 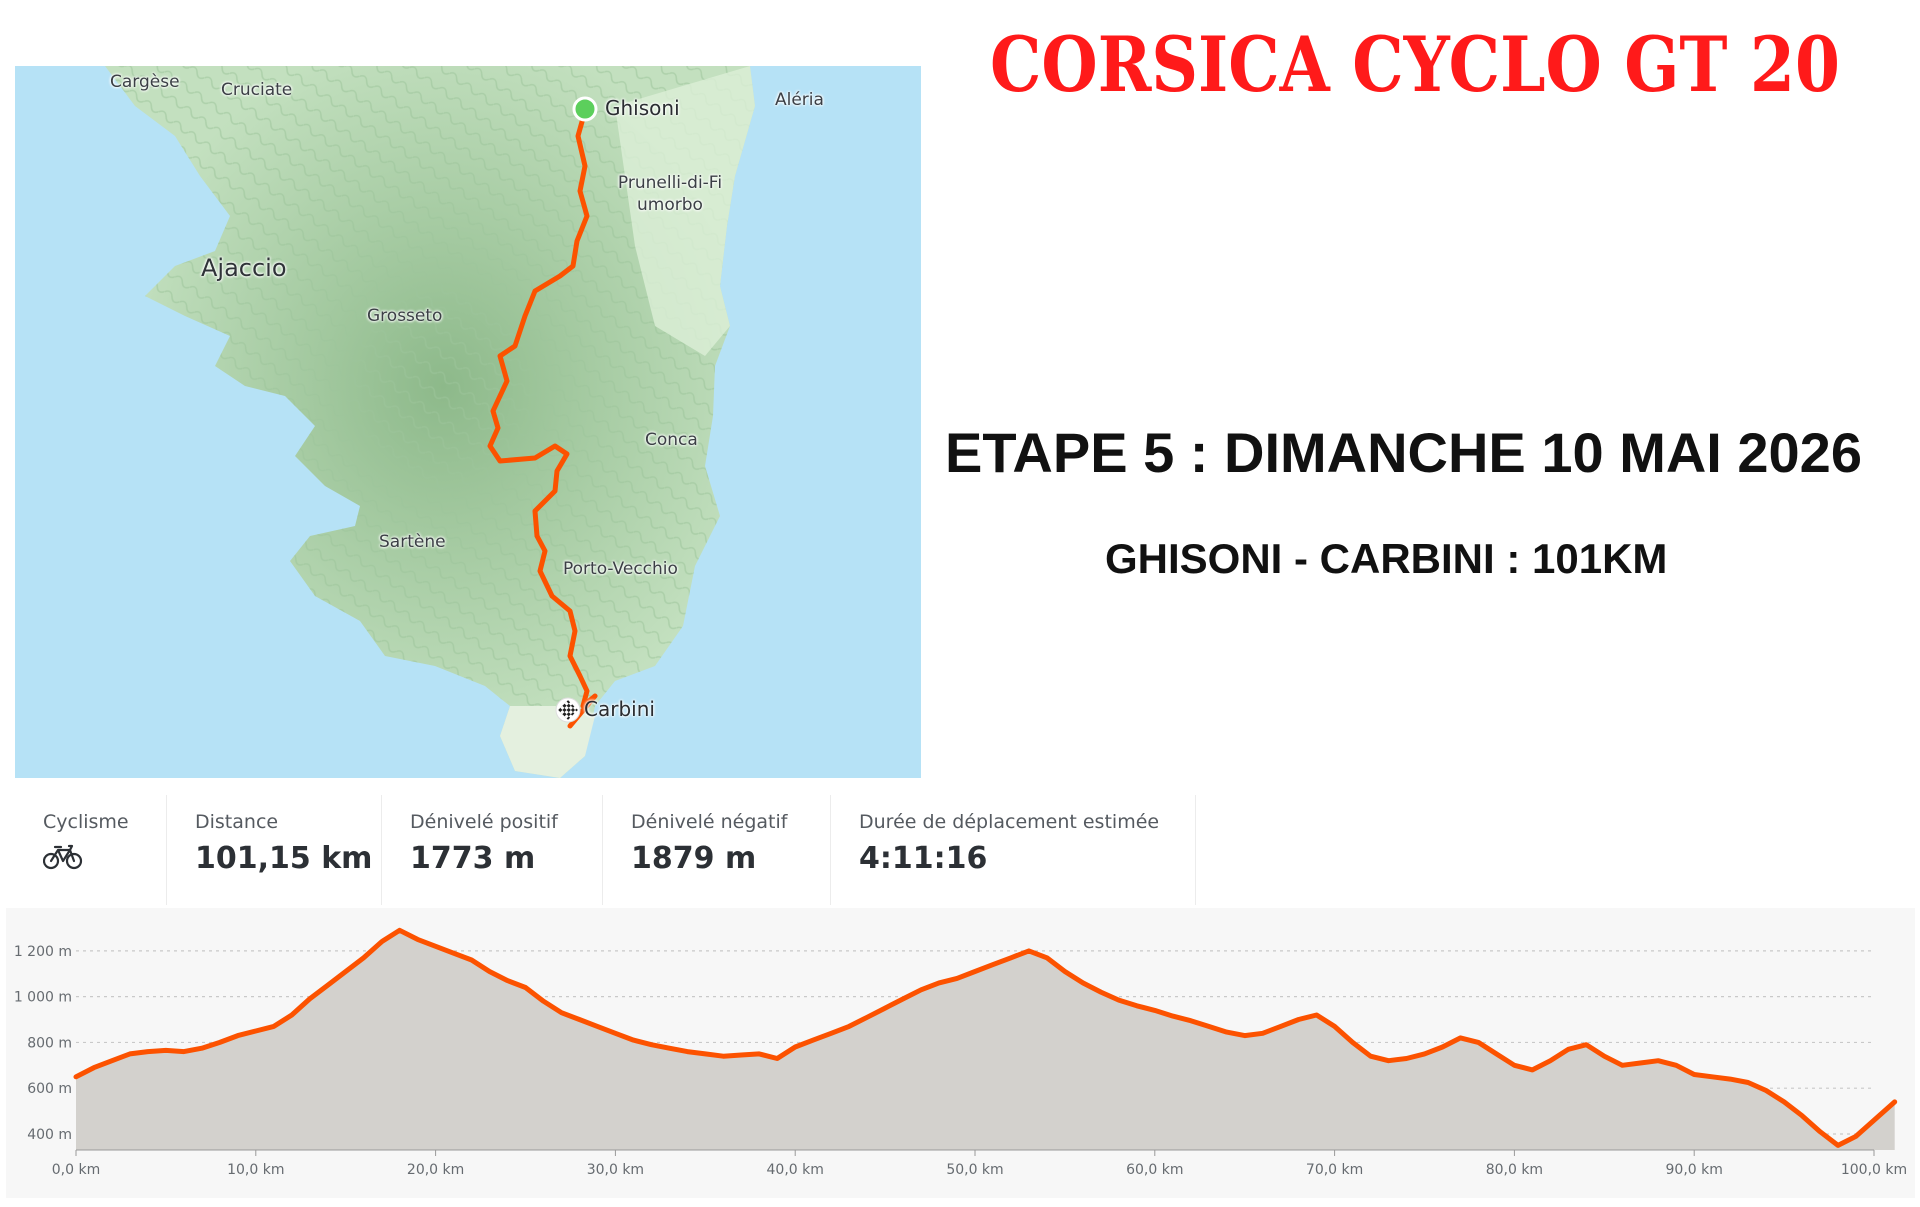 What do you see at coordinates (237, 822) in the screenshot?
I see `stat-distance-label: Distance` at bounding box center [237, 822].